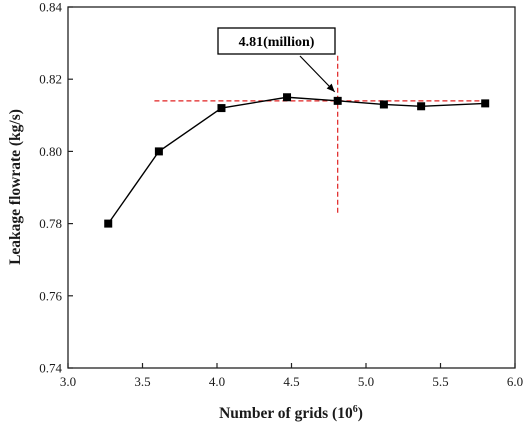  I want to click on y-tick-label: 0.80, so click(50, 151).